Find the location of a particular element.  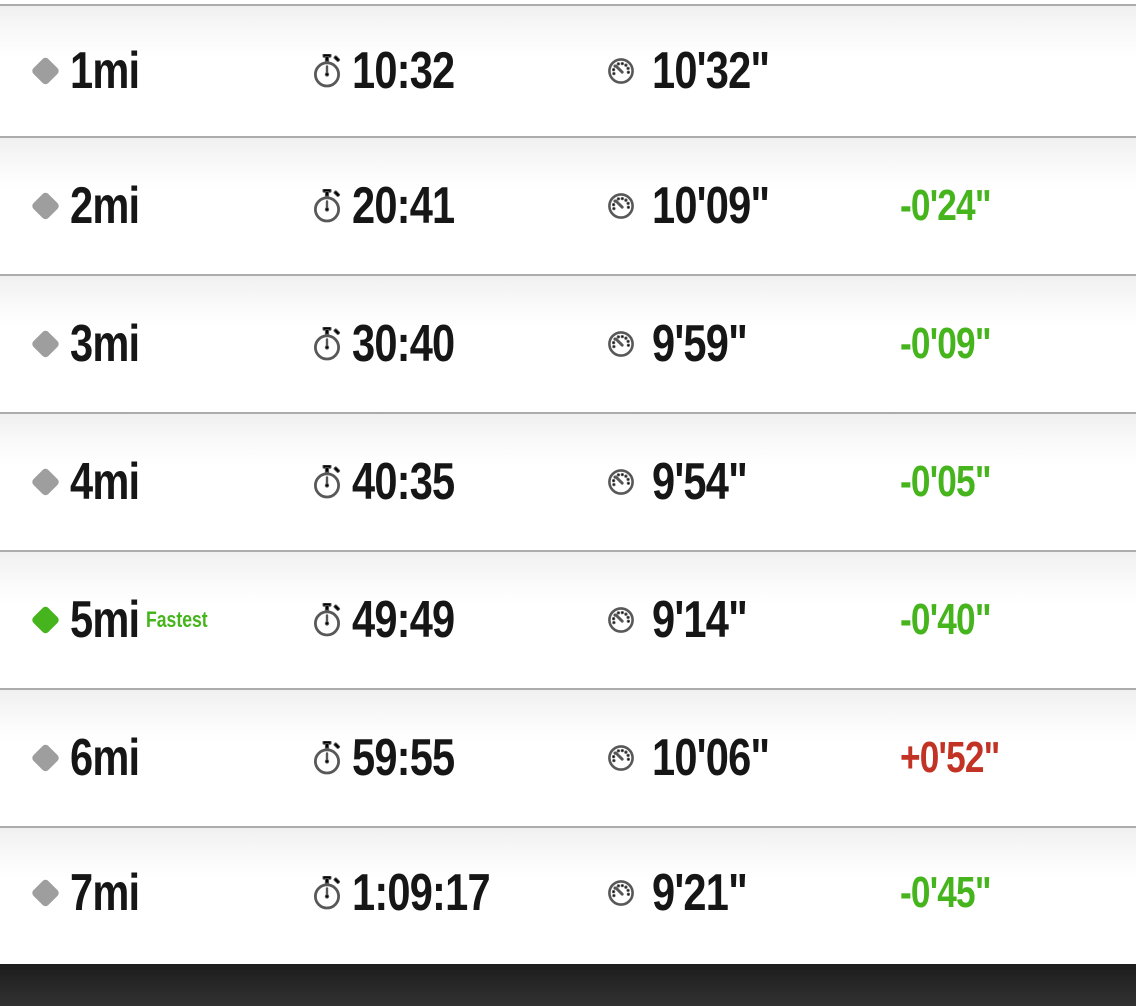

split-row: 5mi Fastest 49:49 9'14" -0'40" is located at coordinates (568, 619).